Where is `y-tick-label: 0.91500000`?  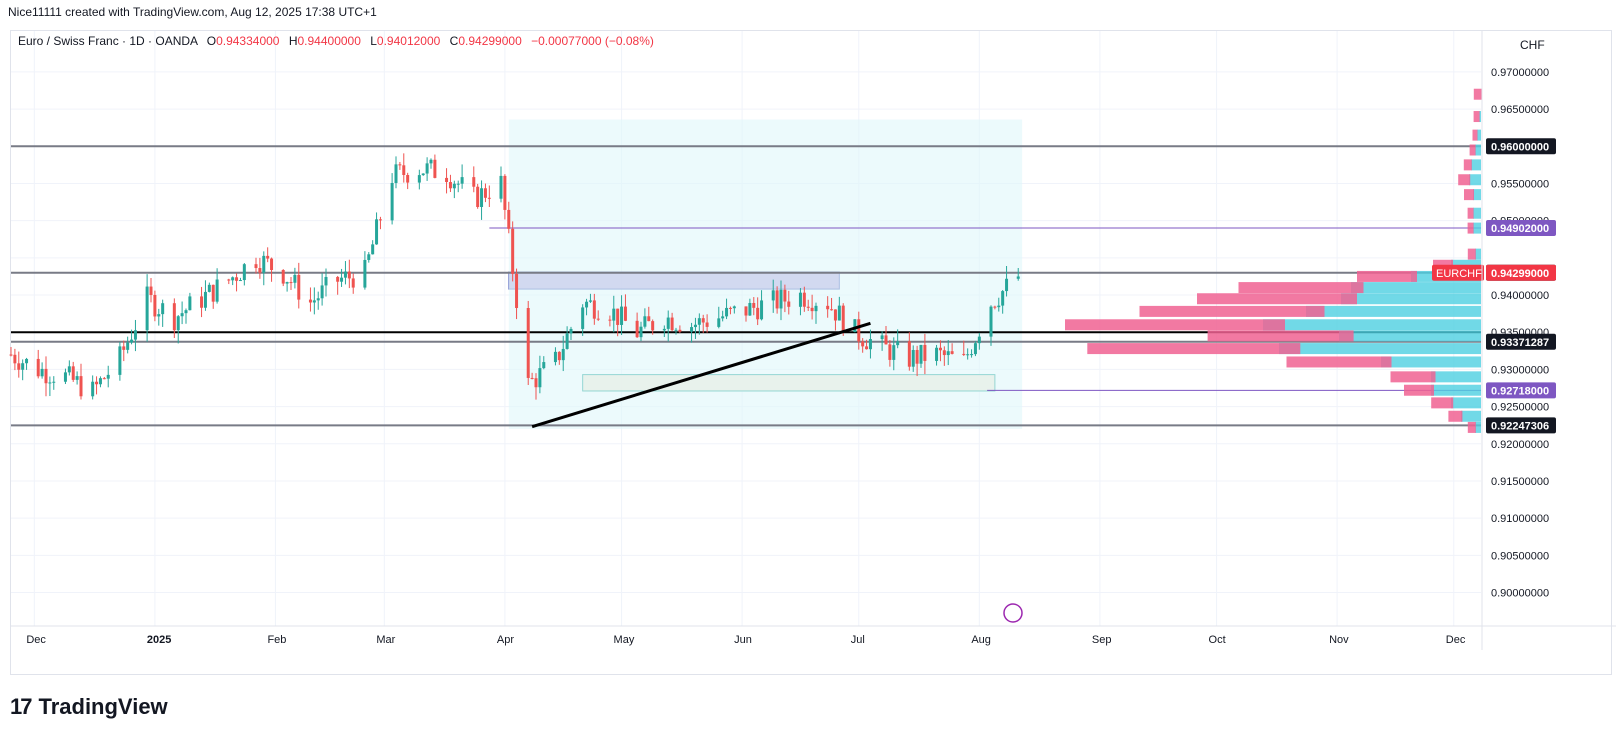
y-tick-label: 0.91500000 is located at coordinates (1520, 482).